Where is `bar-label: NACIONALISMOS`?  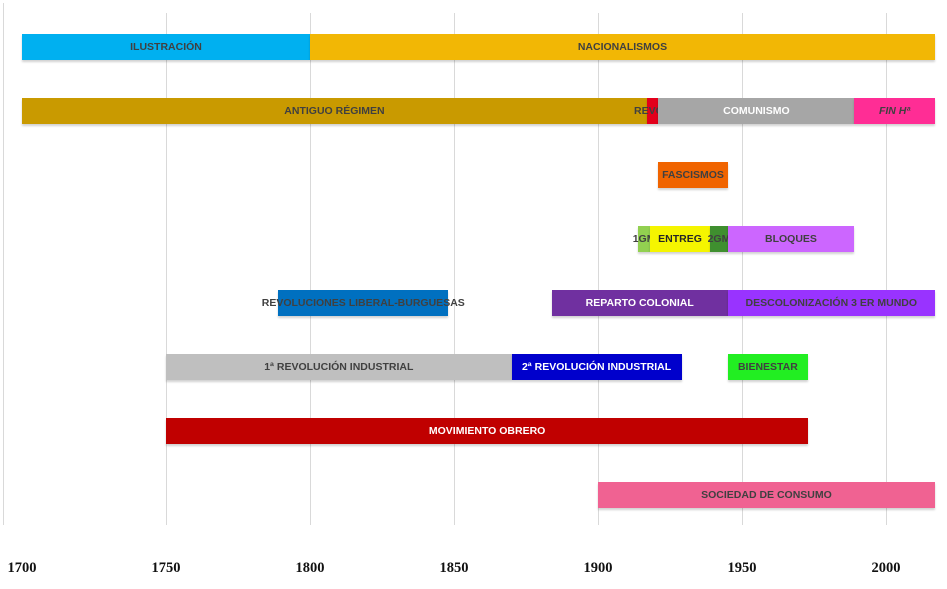
bar-label: NACIONALISMOS is located at coordinates (622, 47).